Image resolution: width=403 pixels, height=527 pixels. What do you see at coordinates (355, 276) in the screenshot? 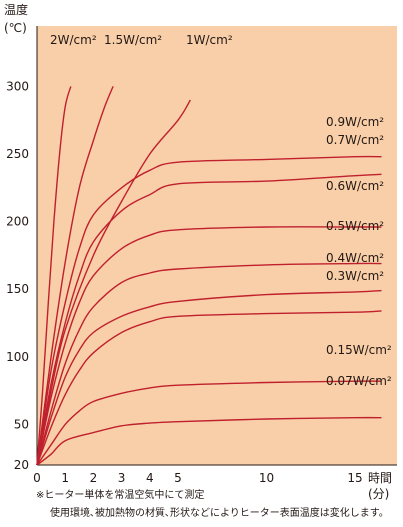
I see `series-label: 0.3W/cm²` at bounding box center [355, 276].